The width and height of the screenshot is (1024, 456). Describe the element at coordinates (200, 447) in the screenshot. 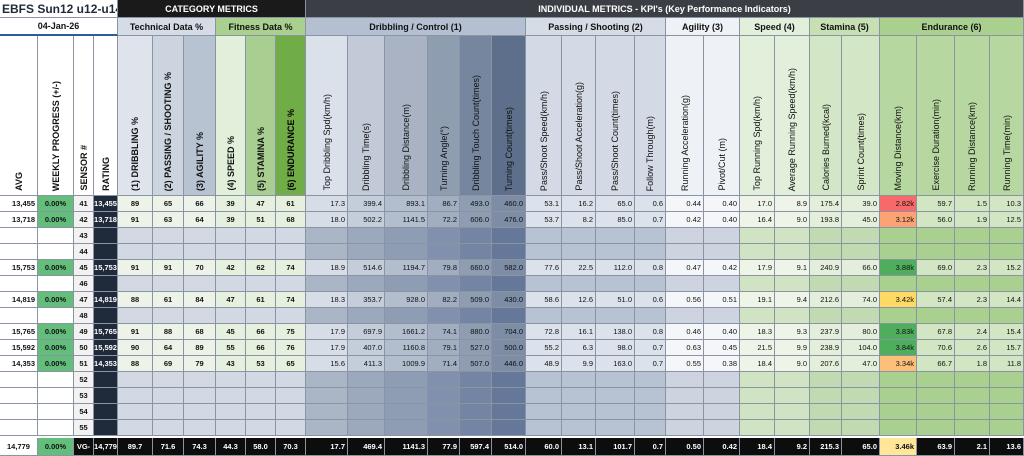

I see `average-cell: 74.3` at that location.